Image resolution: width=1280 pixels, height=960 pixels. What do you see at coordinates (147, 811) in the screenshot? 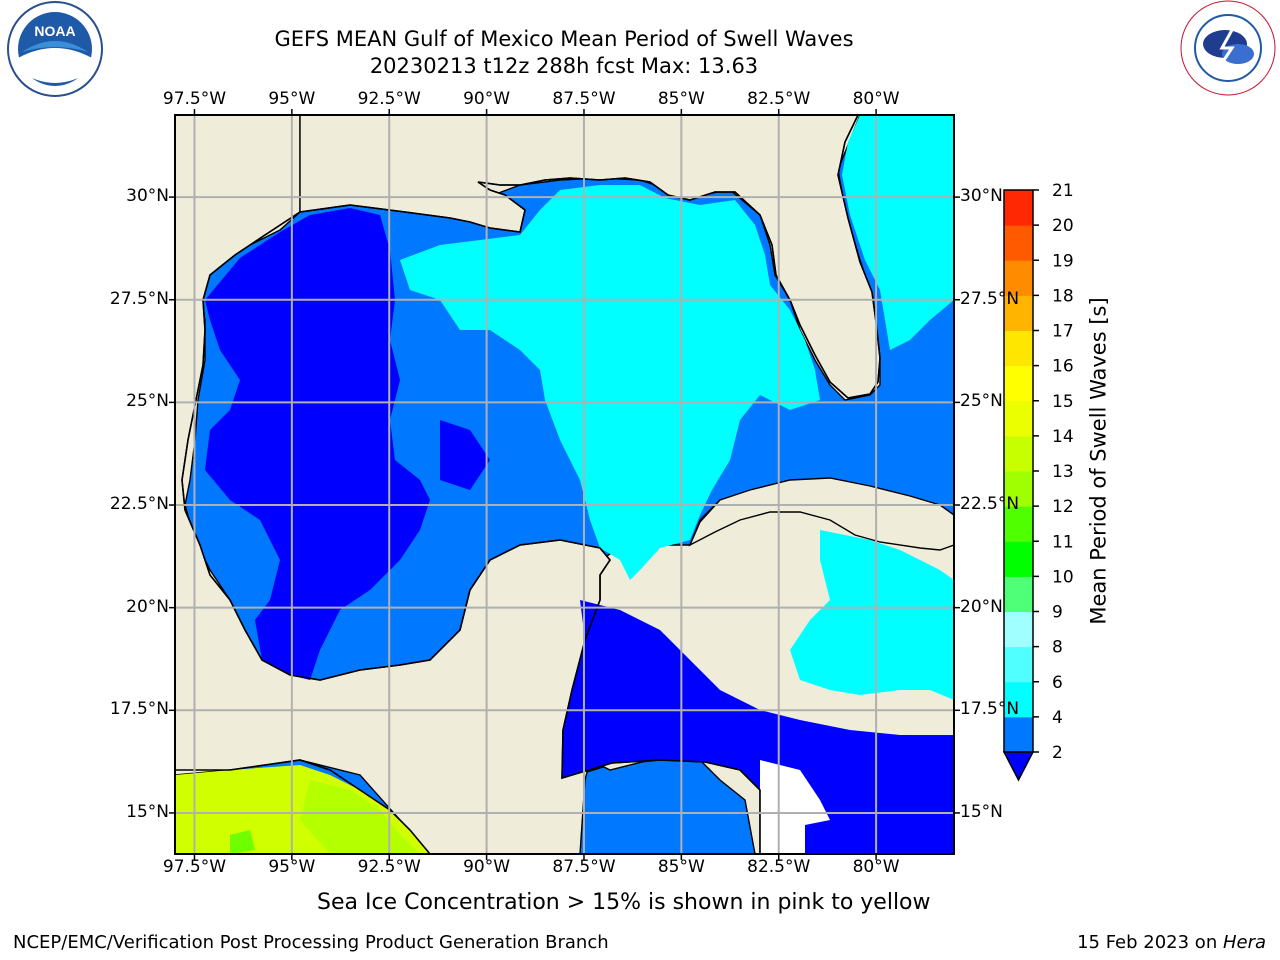
I see `lat-tick-label-left: 15°N` at bounding box center [147, 811].